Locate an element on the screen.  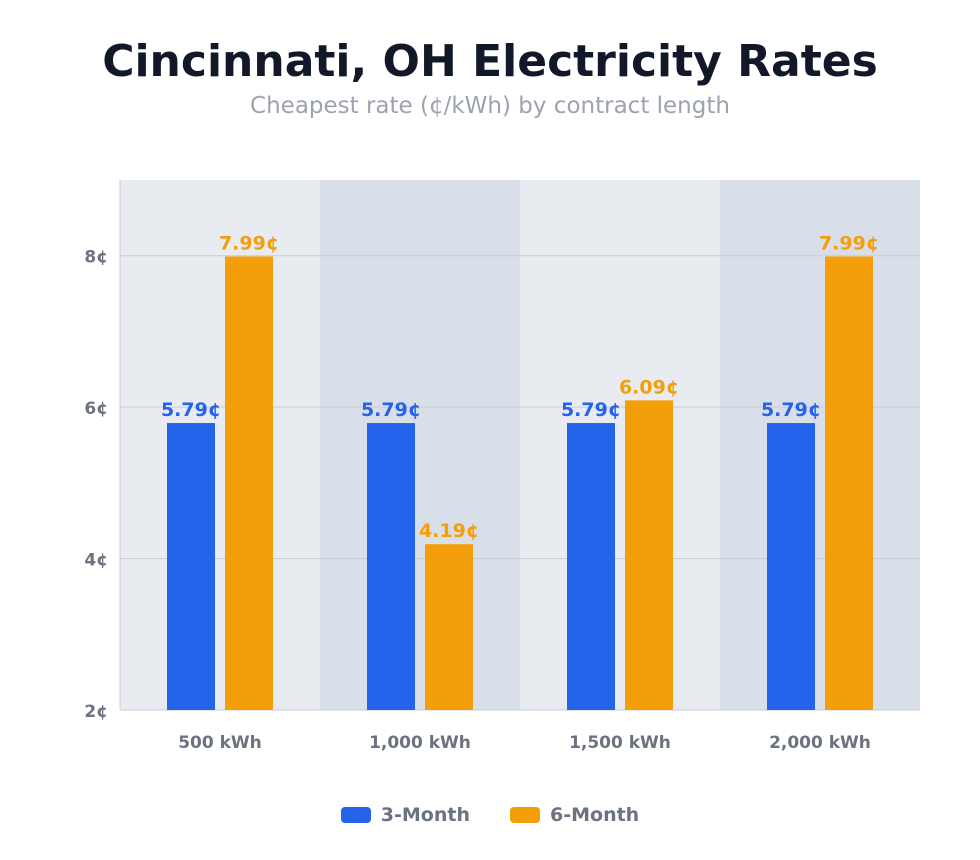
legend-item-6-month: 6-Month is located at coordinates (574, 815).